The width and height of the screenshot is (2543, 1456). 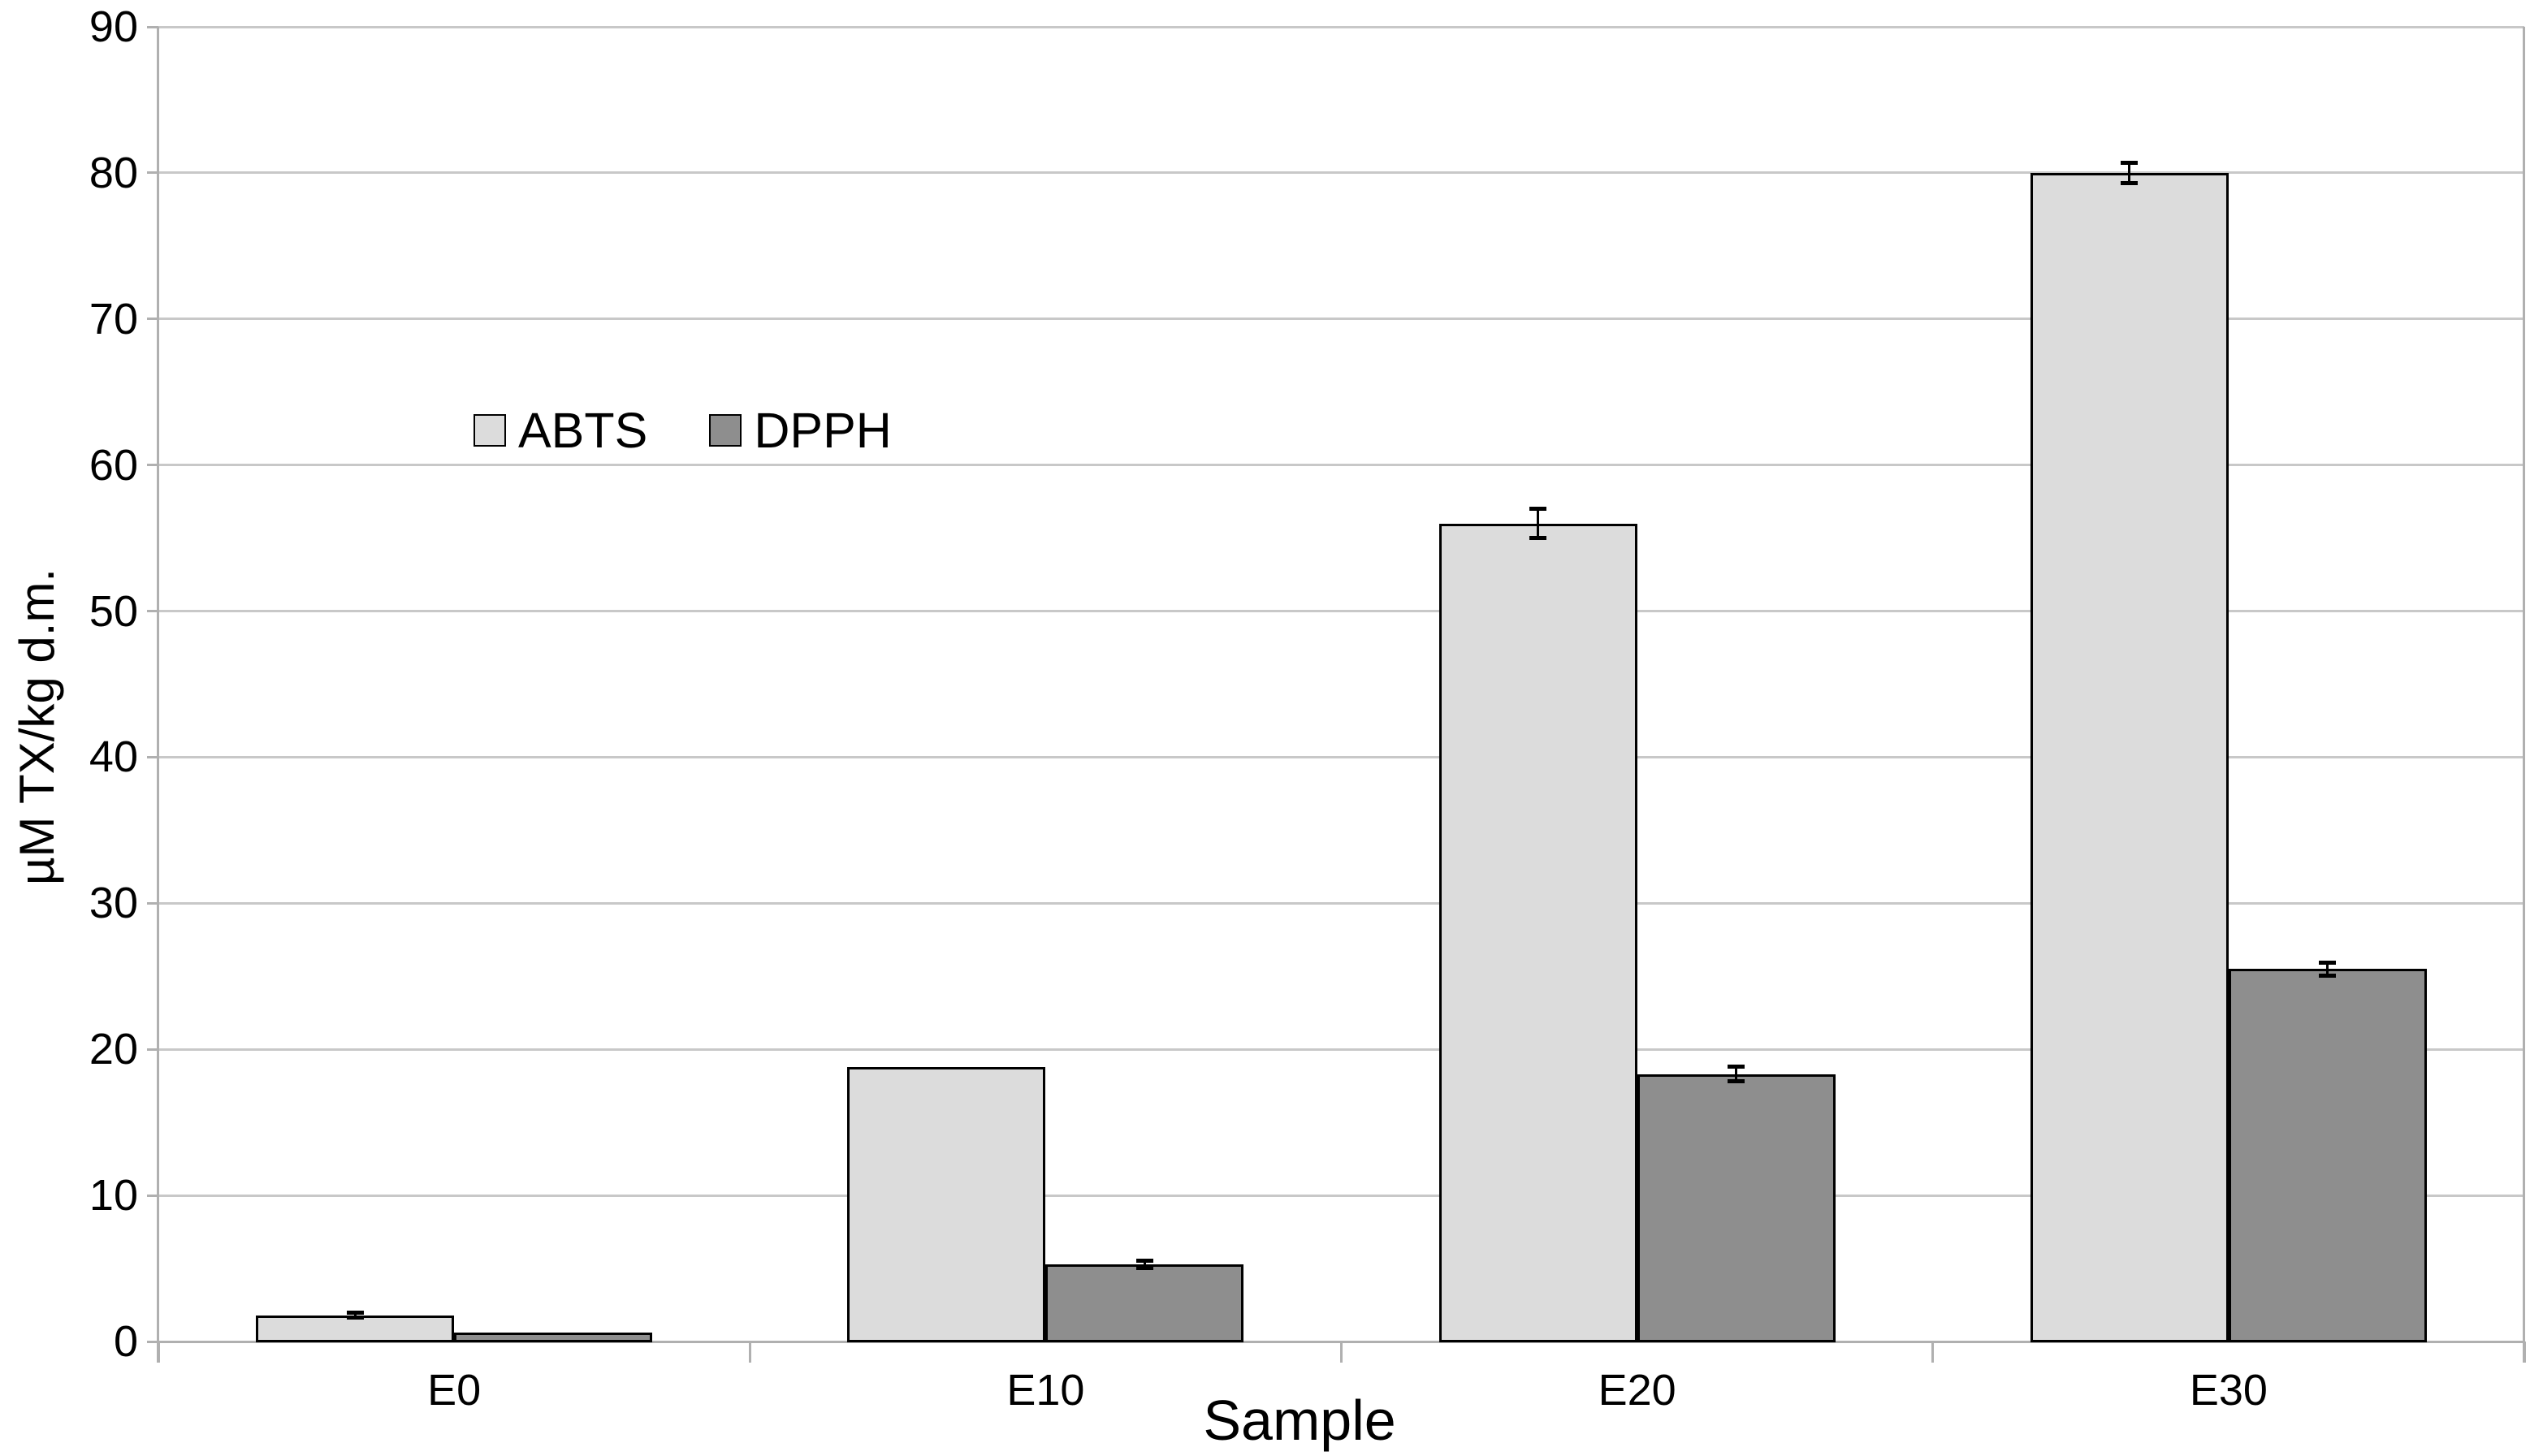 I want to click on error-bar-abts-e0-cap-bottom, so click(x=355, y=1317).